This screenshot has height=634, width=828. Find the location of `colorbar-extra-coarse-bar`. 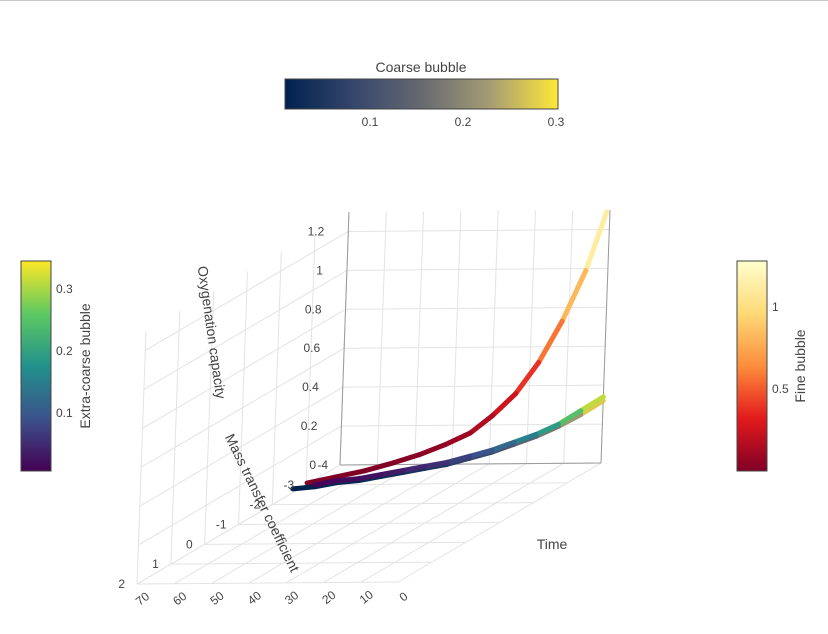

colorbar-extra-coarse-bar is located at coordinates (36, 366).